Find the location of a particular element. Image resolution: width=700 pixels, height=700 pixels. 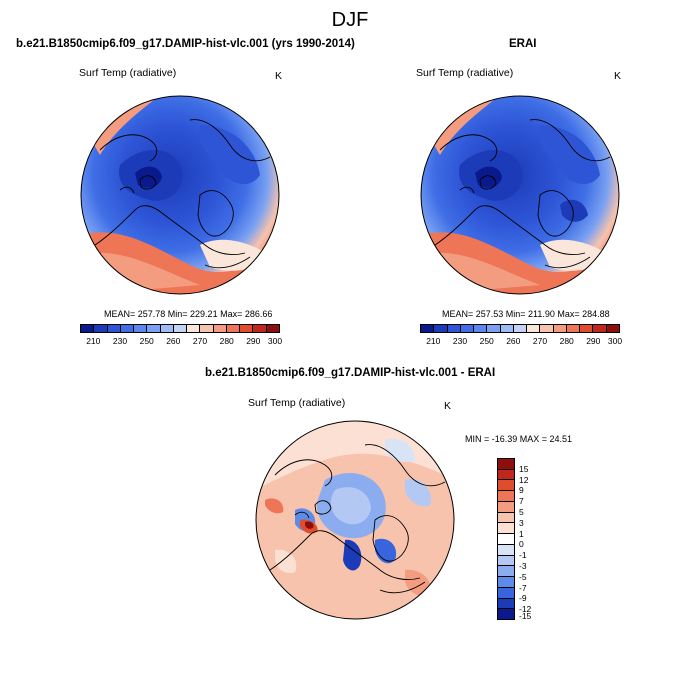

panel2-stats: MEAN= 257.53 Min= 211.90 Max= 284.88 is located at coordinates (526, 314).